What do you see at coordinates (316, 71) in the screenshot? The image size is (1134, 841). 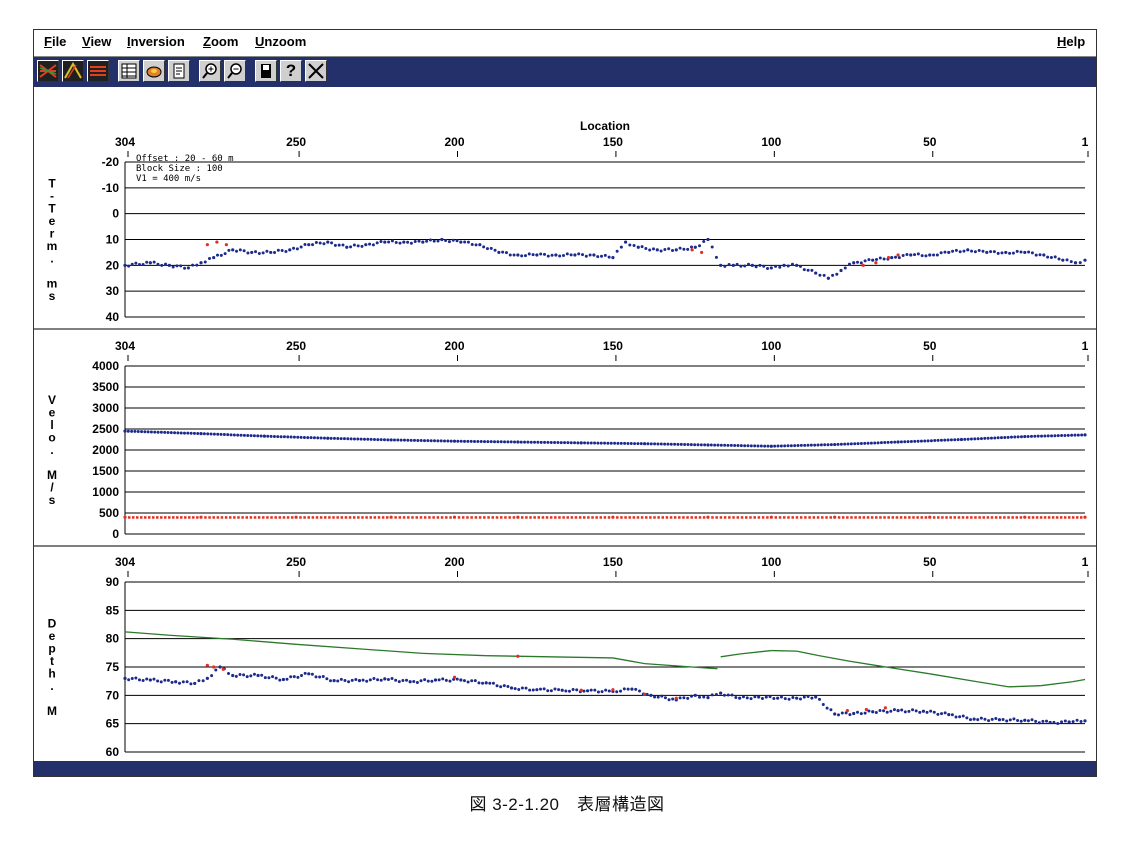 I see `close-button` at bounding box center [316, 71].